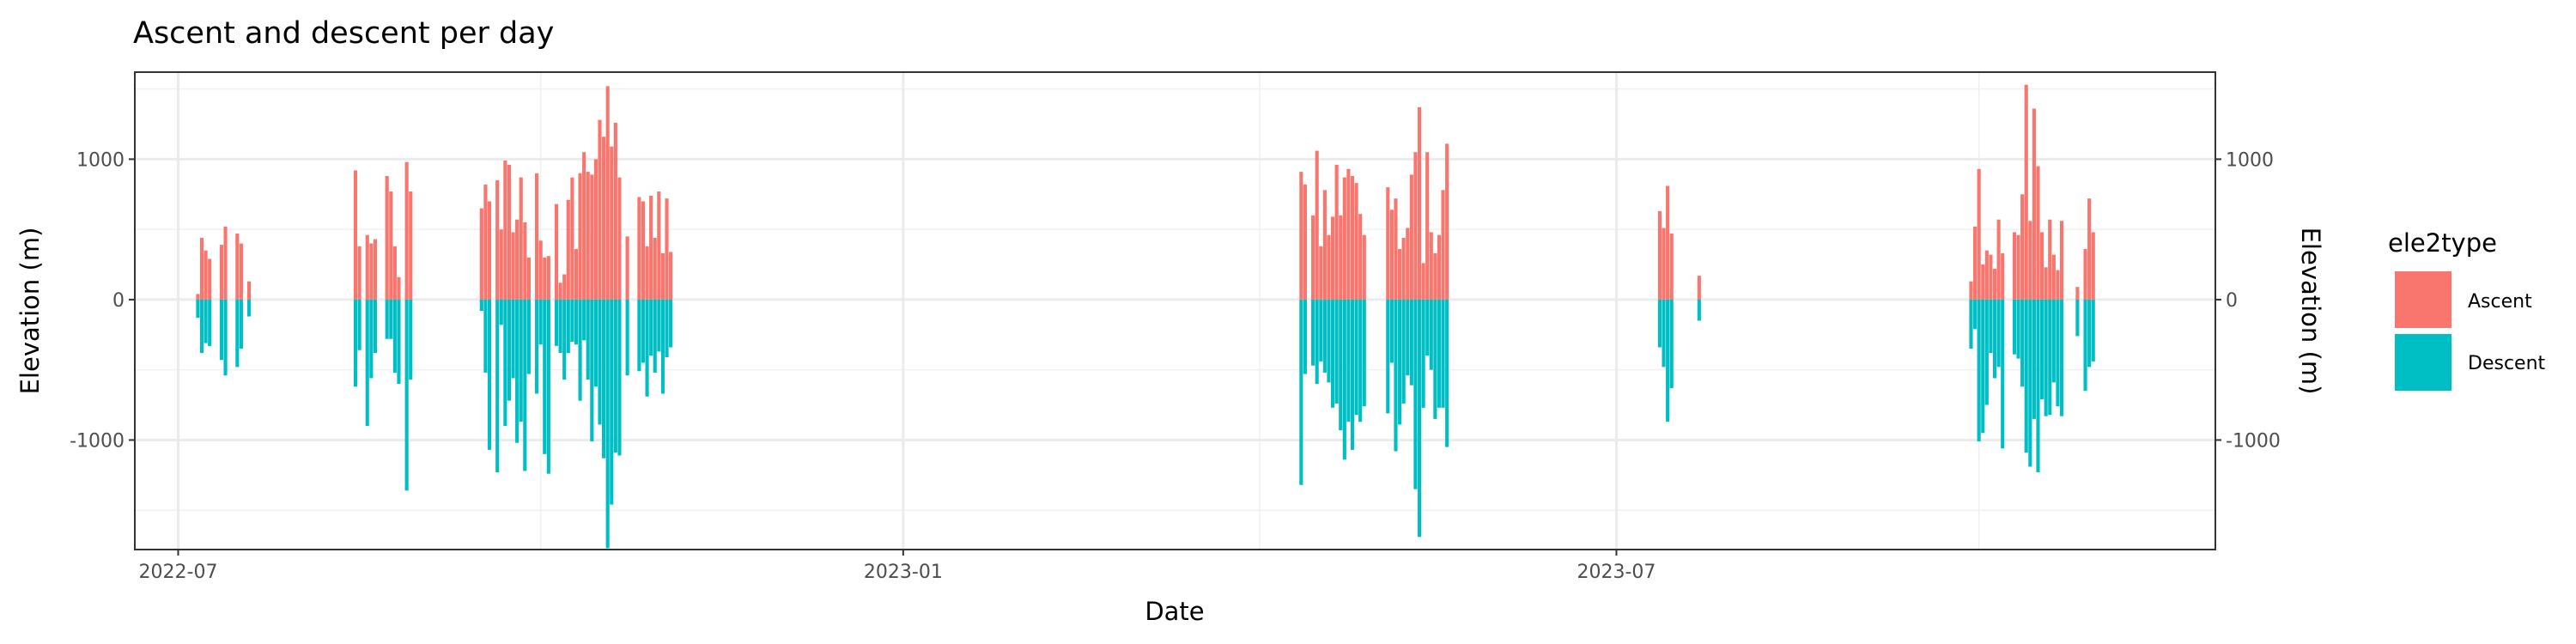 The height and width of the screenshot is (644, 2576). What do you see at coordinates (903, 572) in the screenshot?
I see `x-tick-label: 2023-01` at bounding box center [903, 572].